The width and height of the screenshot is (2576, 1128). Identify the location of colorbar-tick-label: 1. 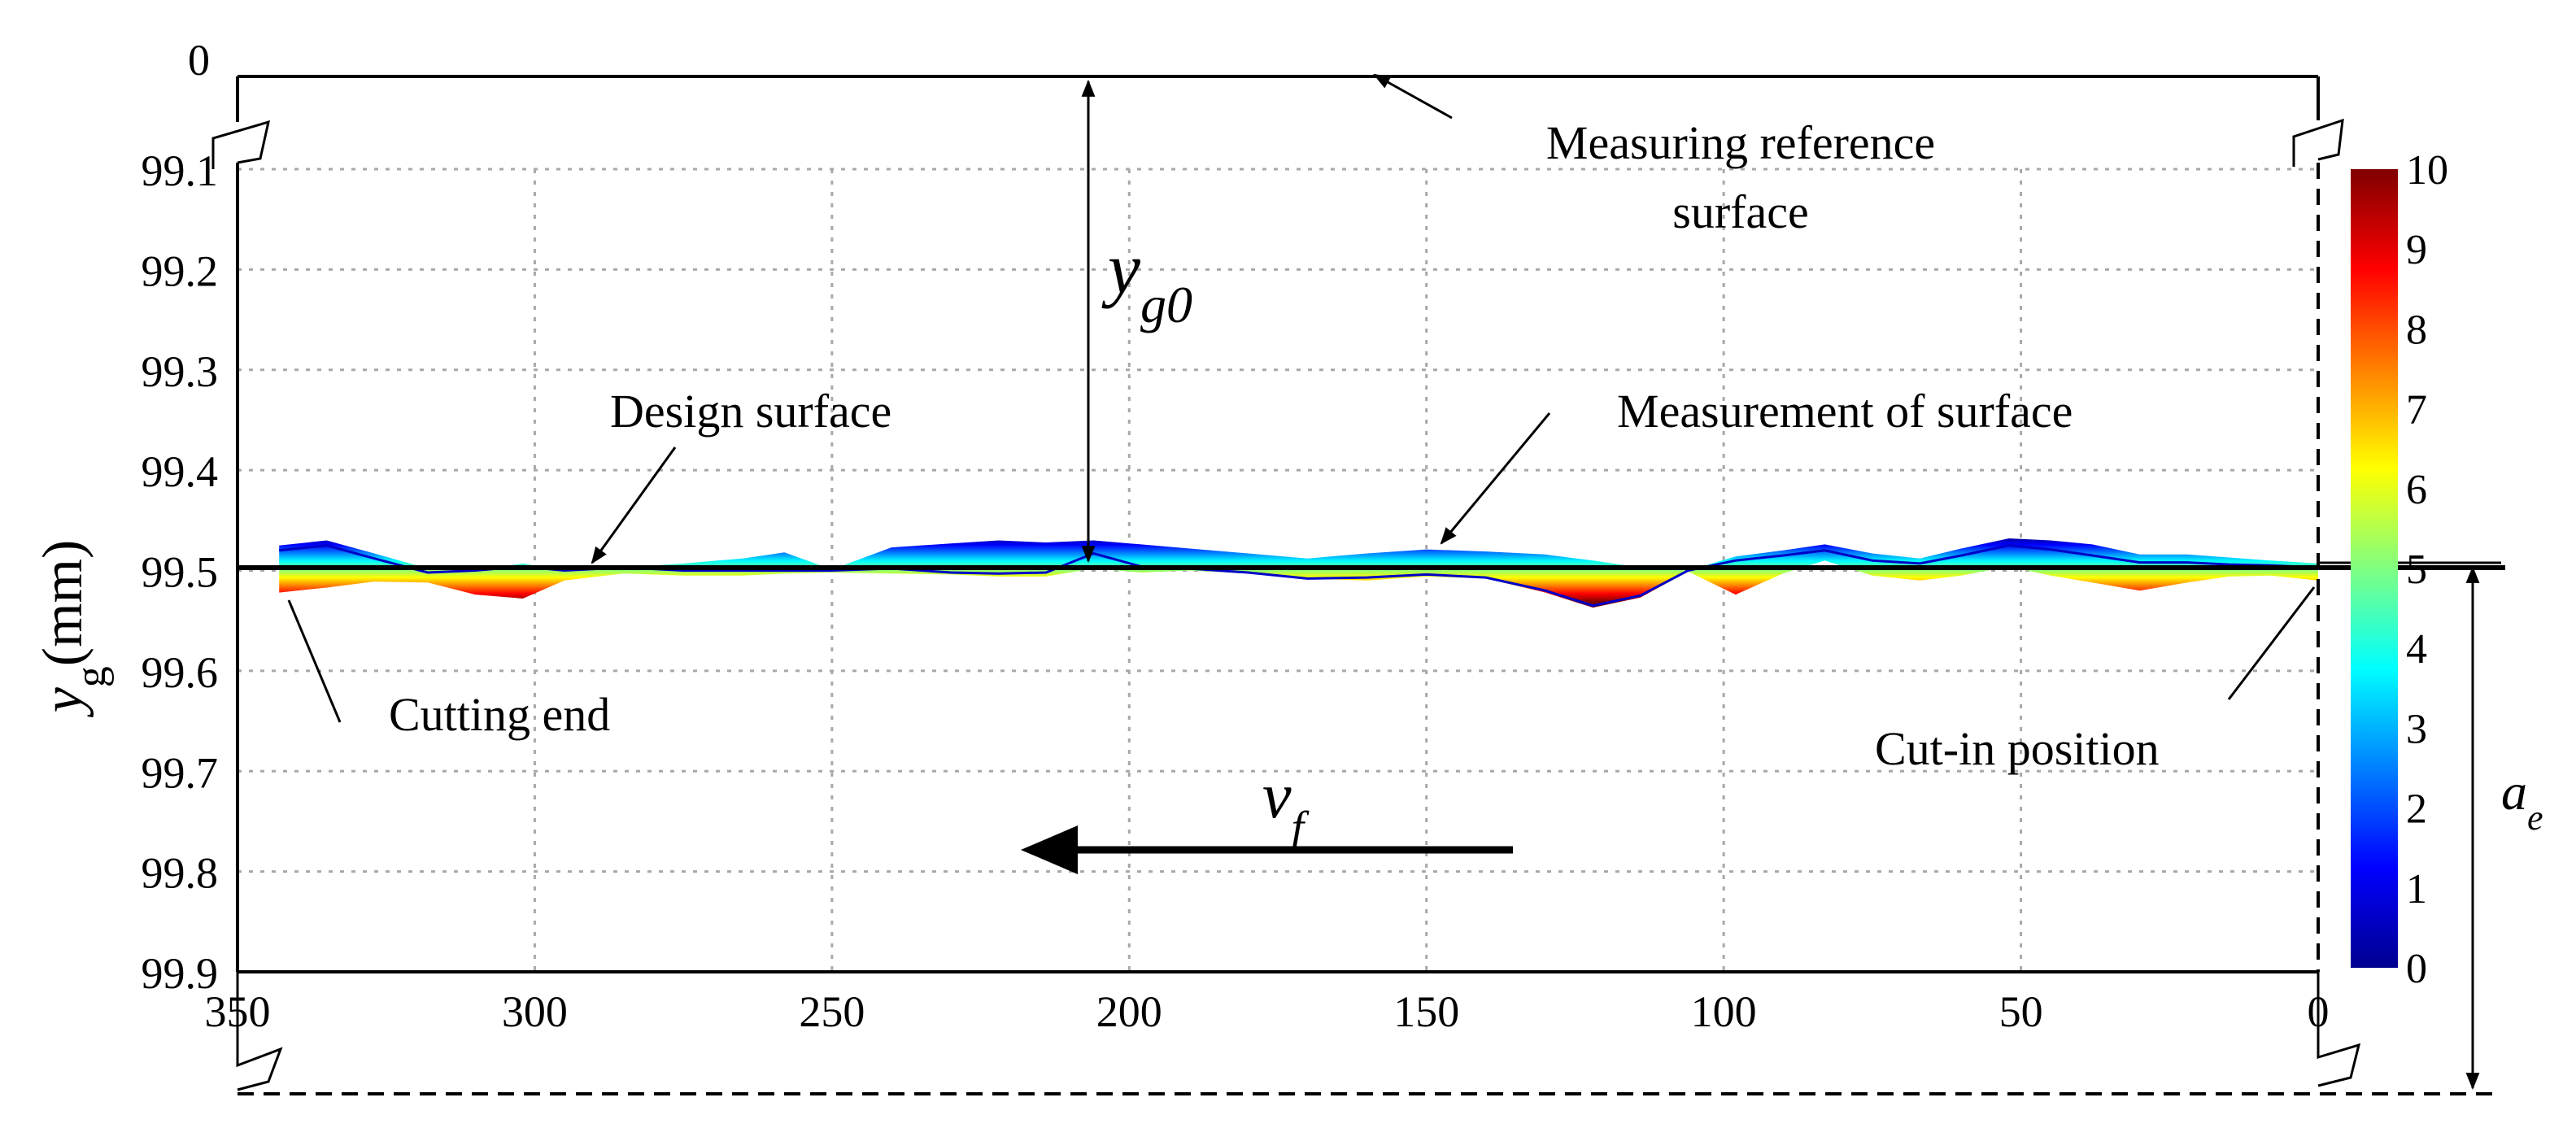
(2416, 889).